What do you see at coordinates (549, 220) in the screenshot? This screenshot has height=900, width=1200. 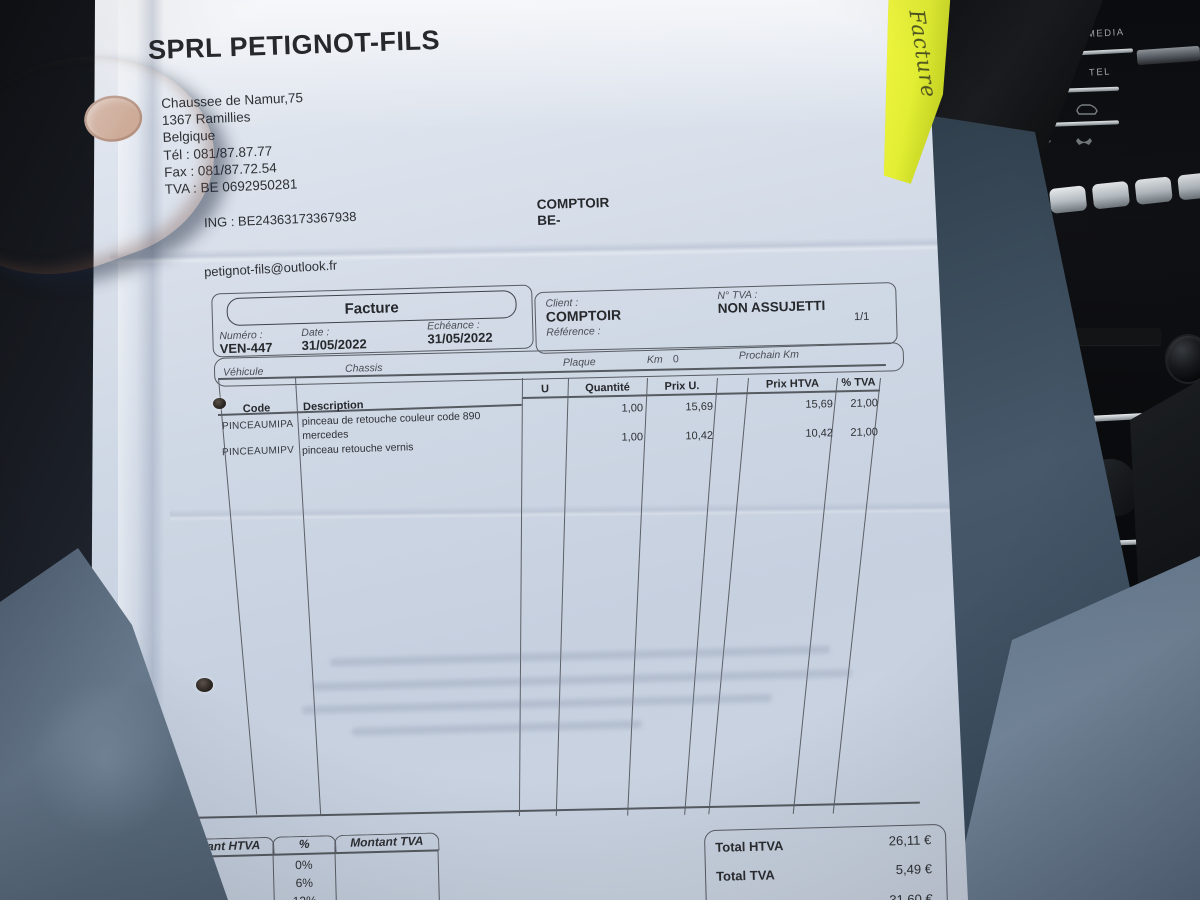 I see `recipient-line2: BE-` at bounding box center [549, 220].